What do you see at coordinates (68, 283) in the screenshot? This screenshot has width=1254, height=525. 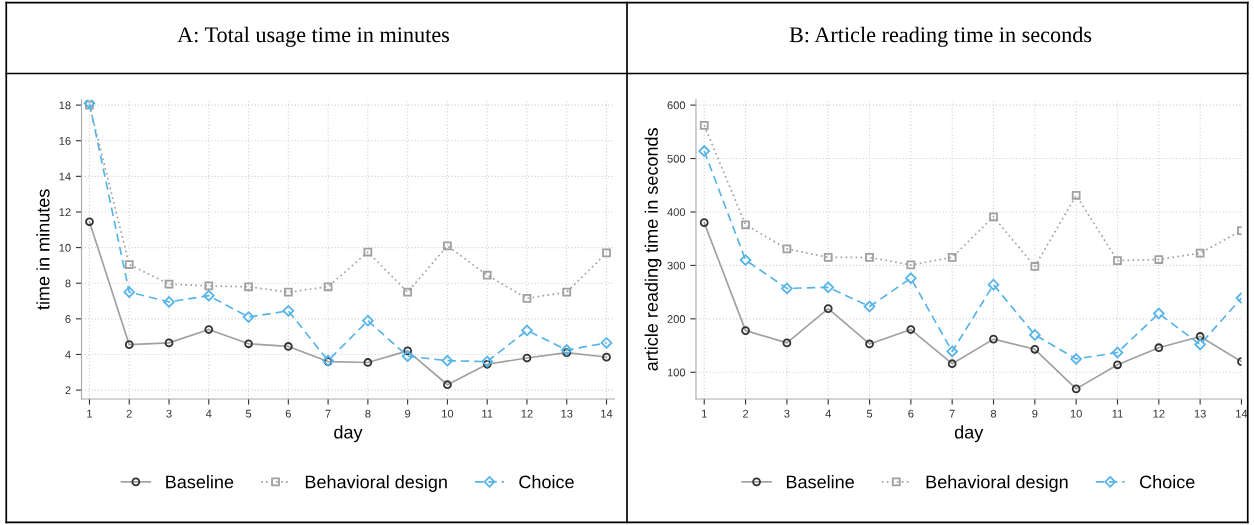 I see `y-tick-label: 8` at bounding box center [68, 283].